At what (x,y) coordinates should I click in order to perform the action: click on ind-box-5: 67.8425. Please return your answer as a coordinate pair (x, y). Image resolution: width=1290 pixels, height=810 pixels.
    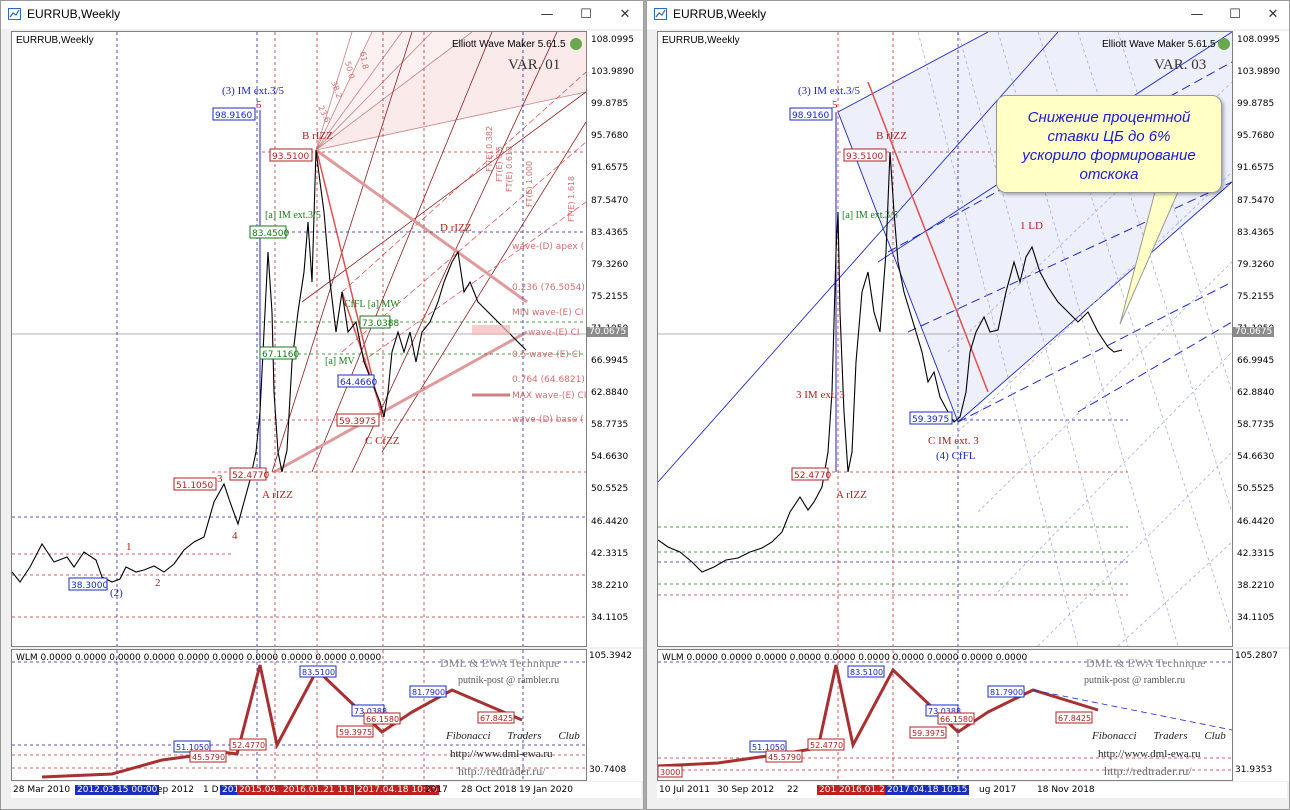
    Looking at the image, I should click on (1074, 718).